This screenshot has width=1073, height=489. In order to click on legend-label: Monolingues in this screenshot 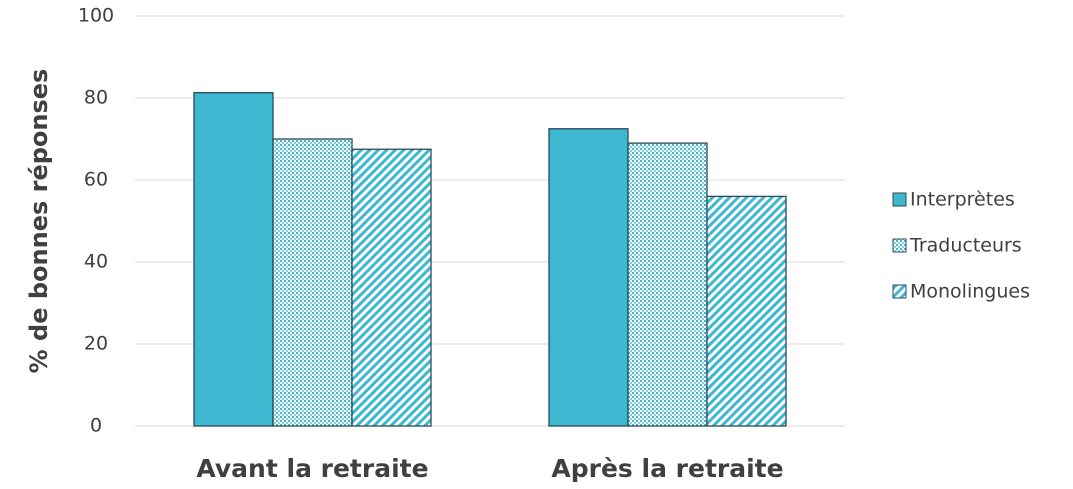, I will do `click(970, 292)`.